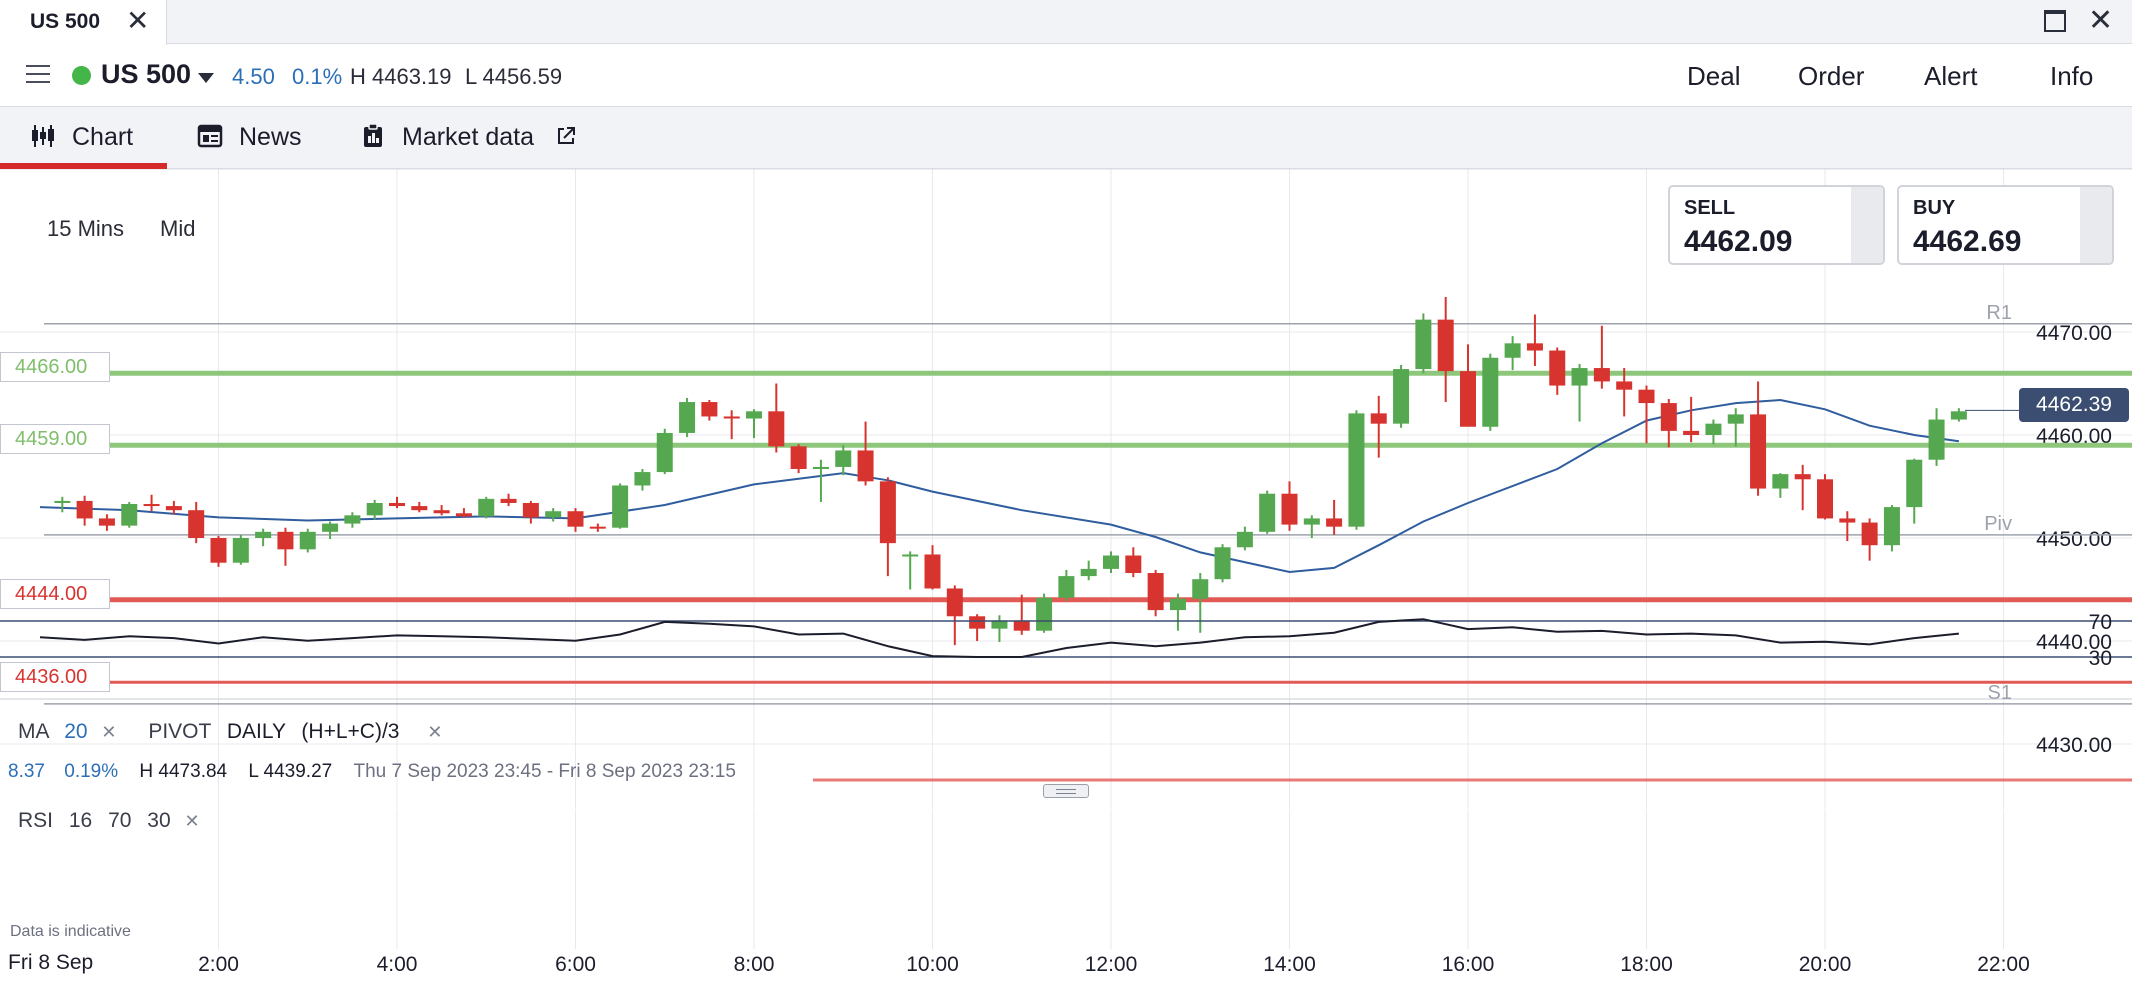 The height and width of the screenshot is (982, 2132). What do you see at coordinates (2000, 693) in the screenshot?
I see `pivot-label-s1: S1` at bounding box center [2000, 693].